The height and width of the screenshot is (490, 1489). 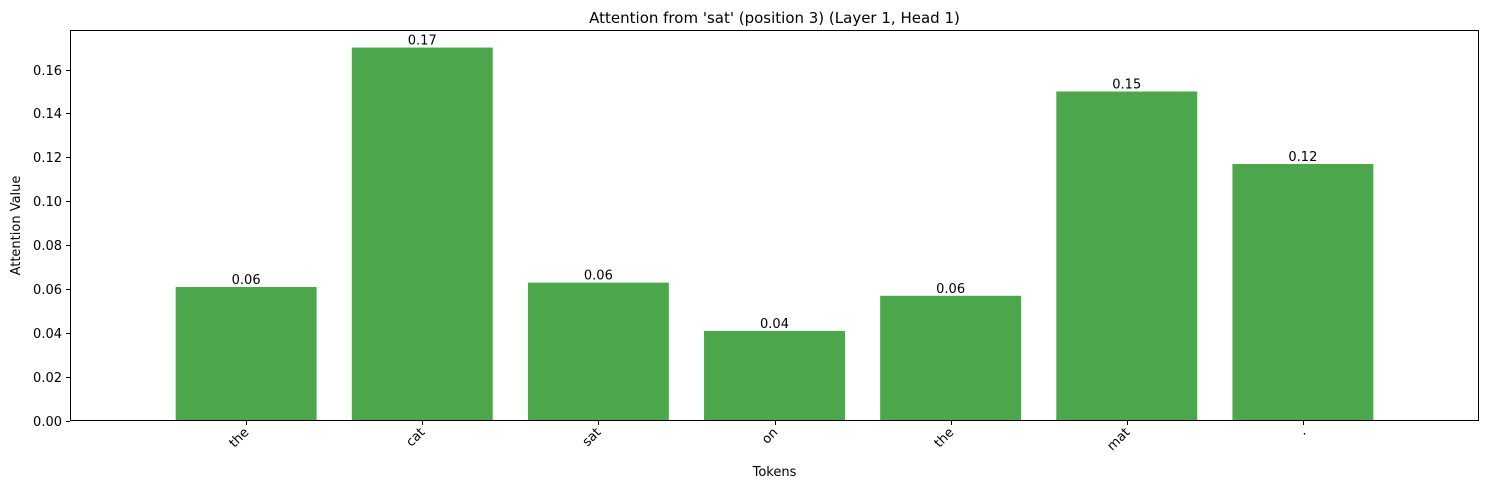 What do you see at coordinates (415, 437) in the screenshot?
I see `x-tick-label: cat` at bounding box center [415, 437].